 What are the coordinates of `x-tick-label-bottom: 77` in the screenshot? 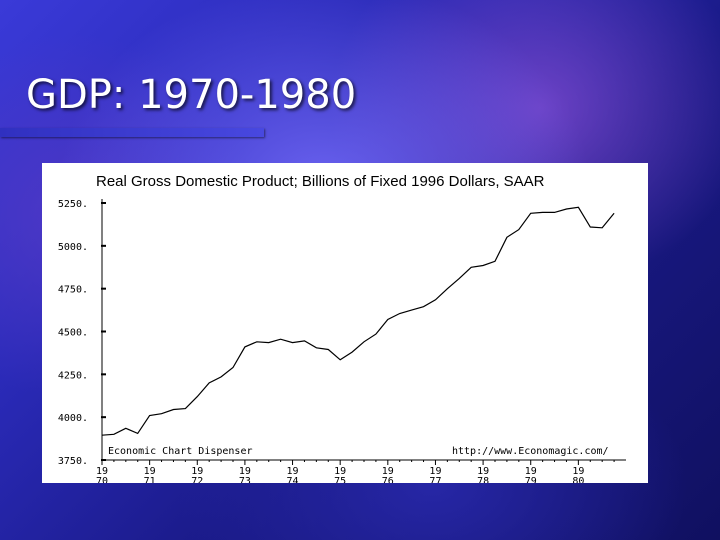 It's located at (435, 479).